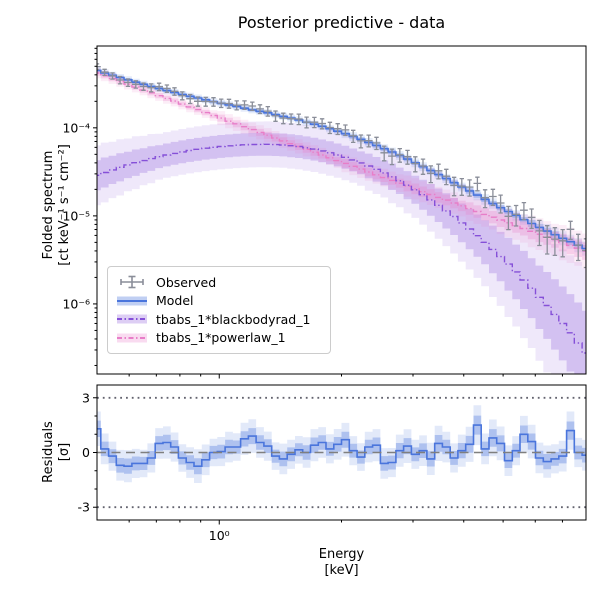 This screenshot has width=600, height=600. Describe the element at coordinates (76, 127) in the screenshot. I see `top-ytick-label: 10⁻⁴` at that location.